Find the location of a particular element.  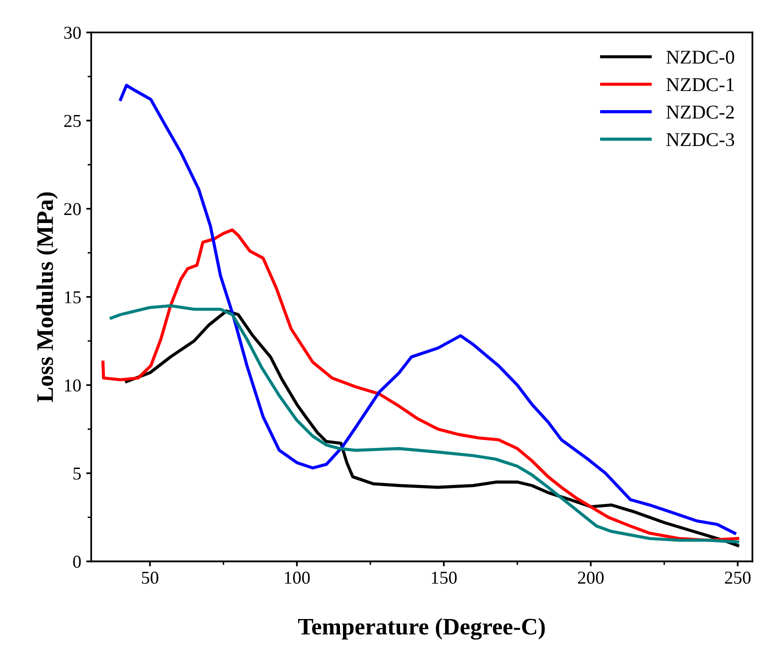

y-tick-label: 15 is located at coordinates (73, 297).